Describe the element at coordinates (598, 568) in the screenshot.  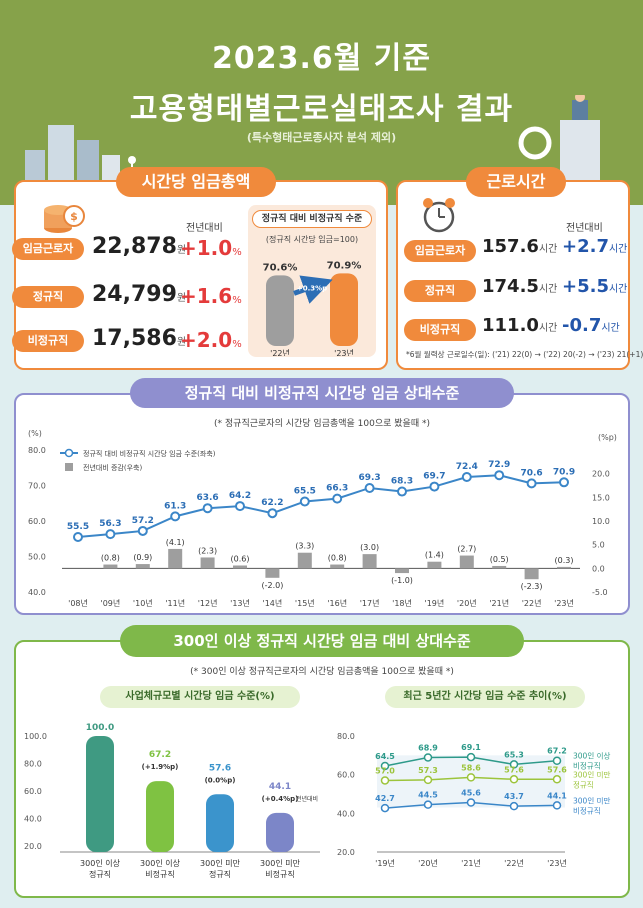
I see `right-tick-1: 0.0` at that location.